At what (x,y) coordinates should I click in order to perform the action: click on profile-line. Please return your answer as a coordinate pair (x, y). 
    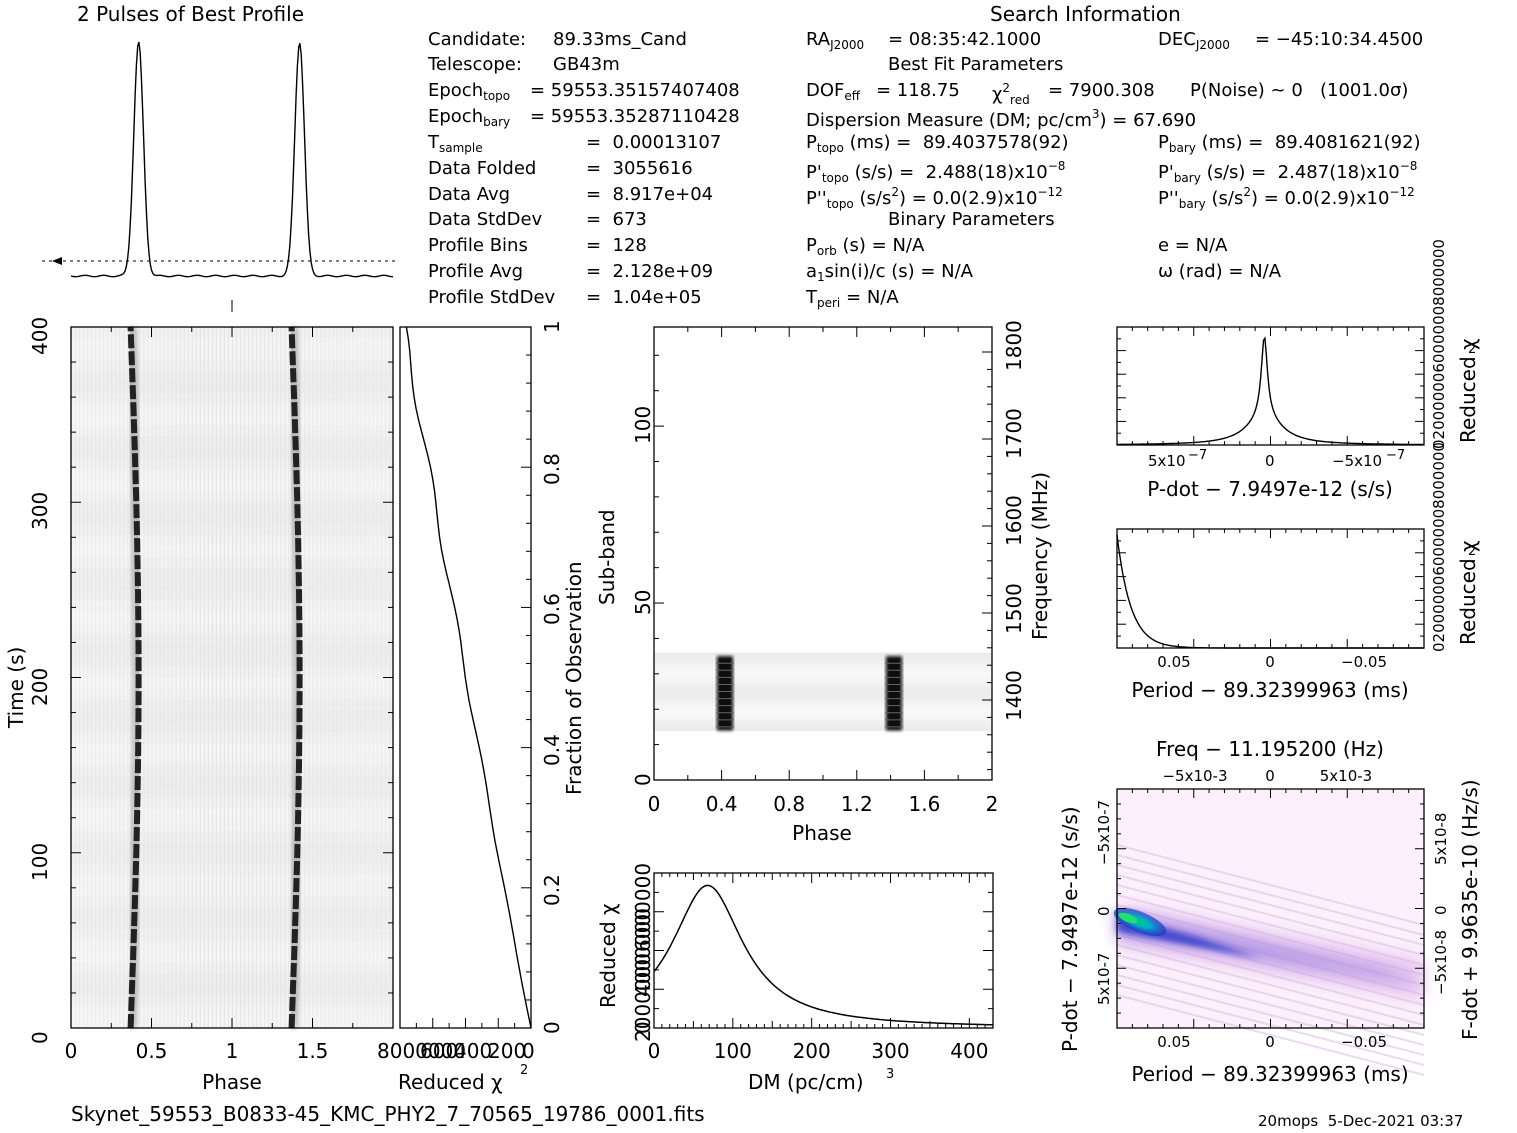
    Looking at the image, I should click on (231, 159).